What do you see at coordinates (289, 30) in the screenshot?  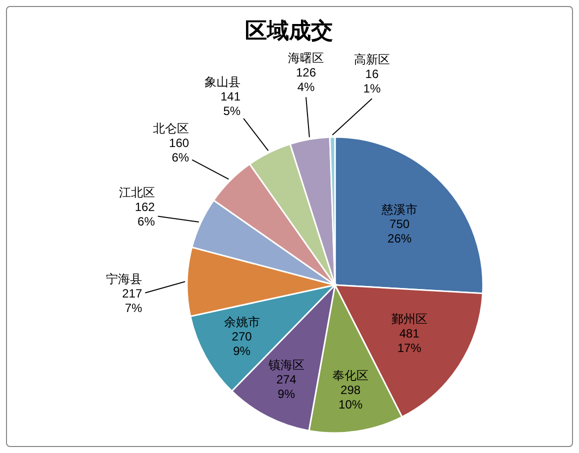 I see `title: 区域成交` at bounding box center [289, 30].